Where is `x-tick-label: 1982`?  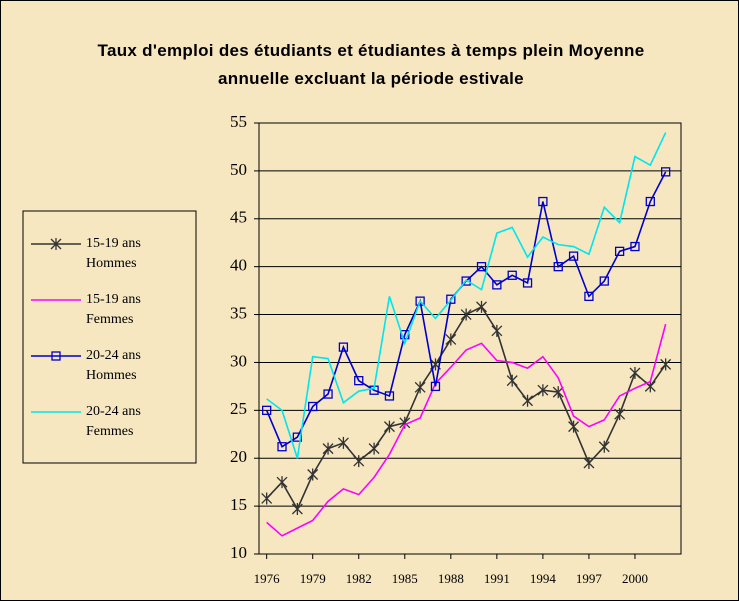
x-tick-label: 1982 is located at coordinates (359, 578).